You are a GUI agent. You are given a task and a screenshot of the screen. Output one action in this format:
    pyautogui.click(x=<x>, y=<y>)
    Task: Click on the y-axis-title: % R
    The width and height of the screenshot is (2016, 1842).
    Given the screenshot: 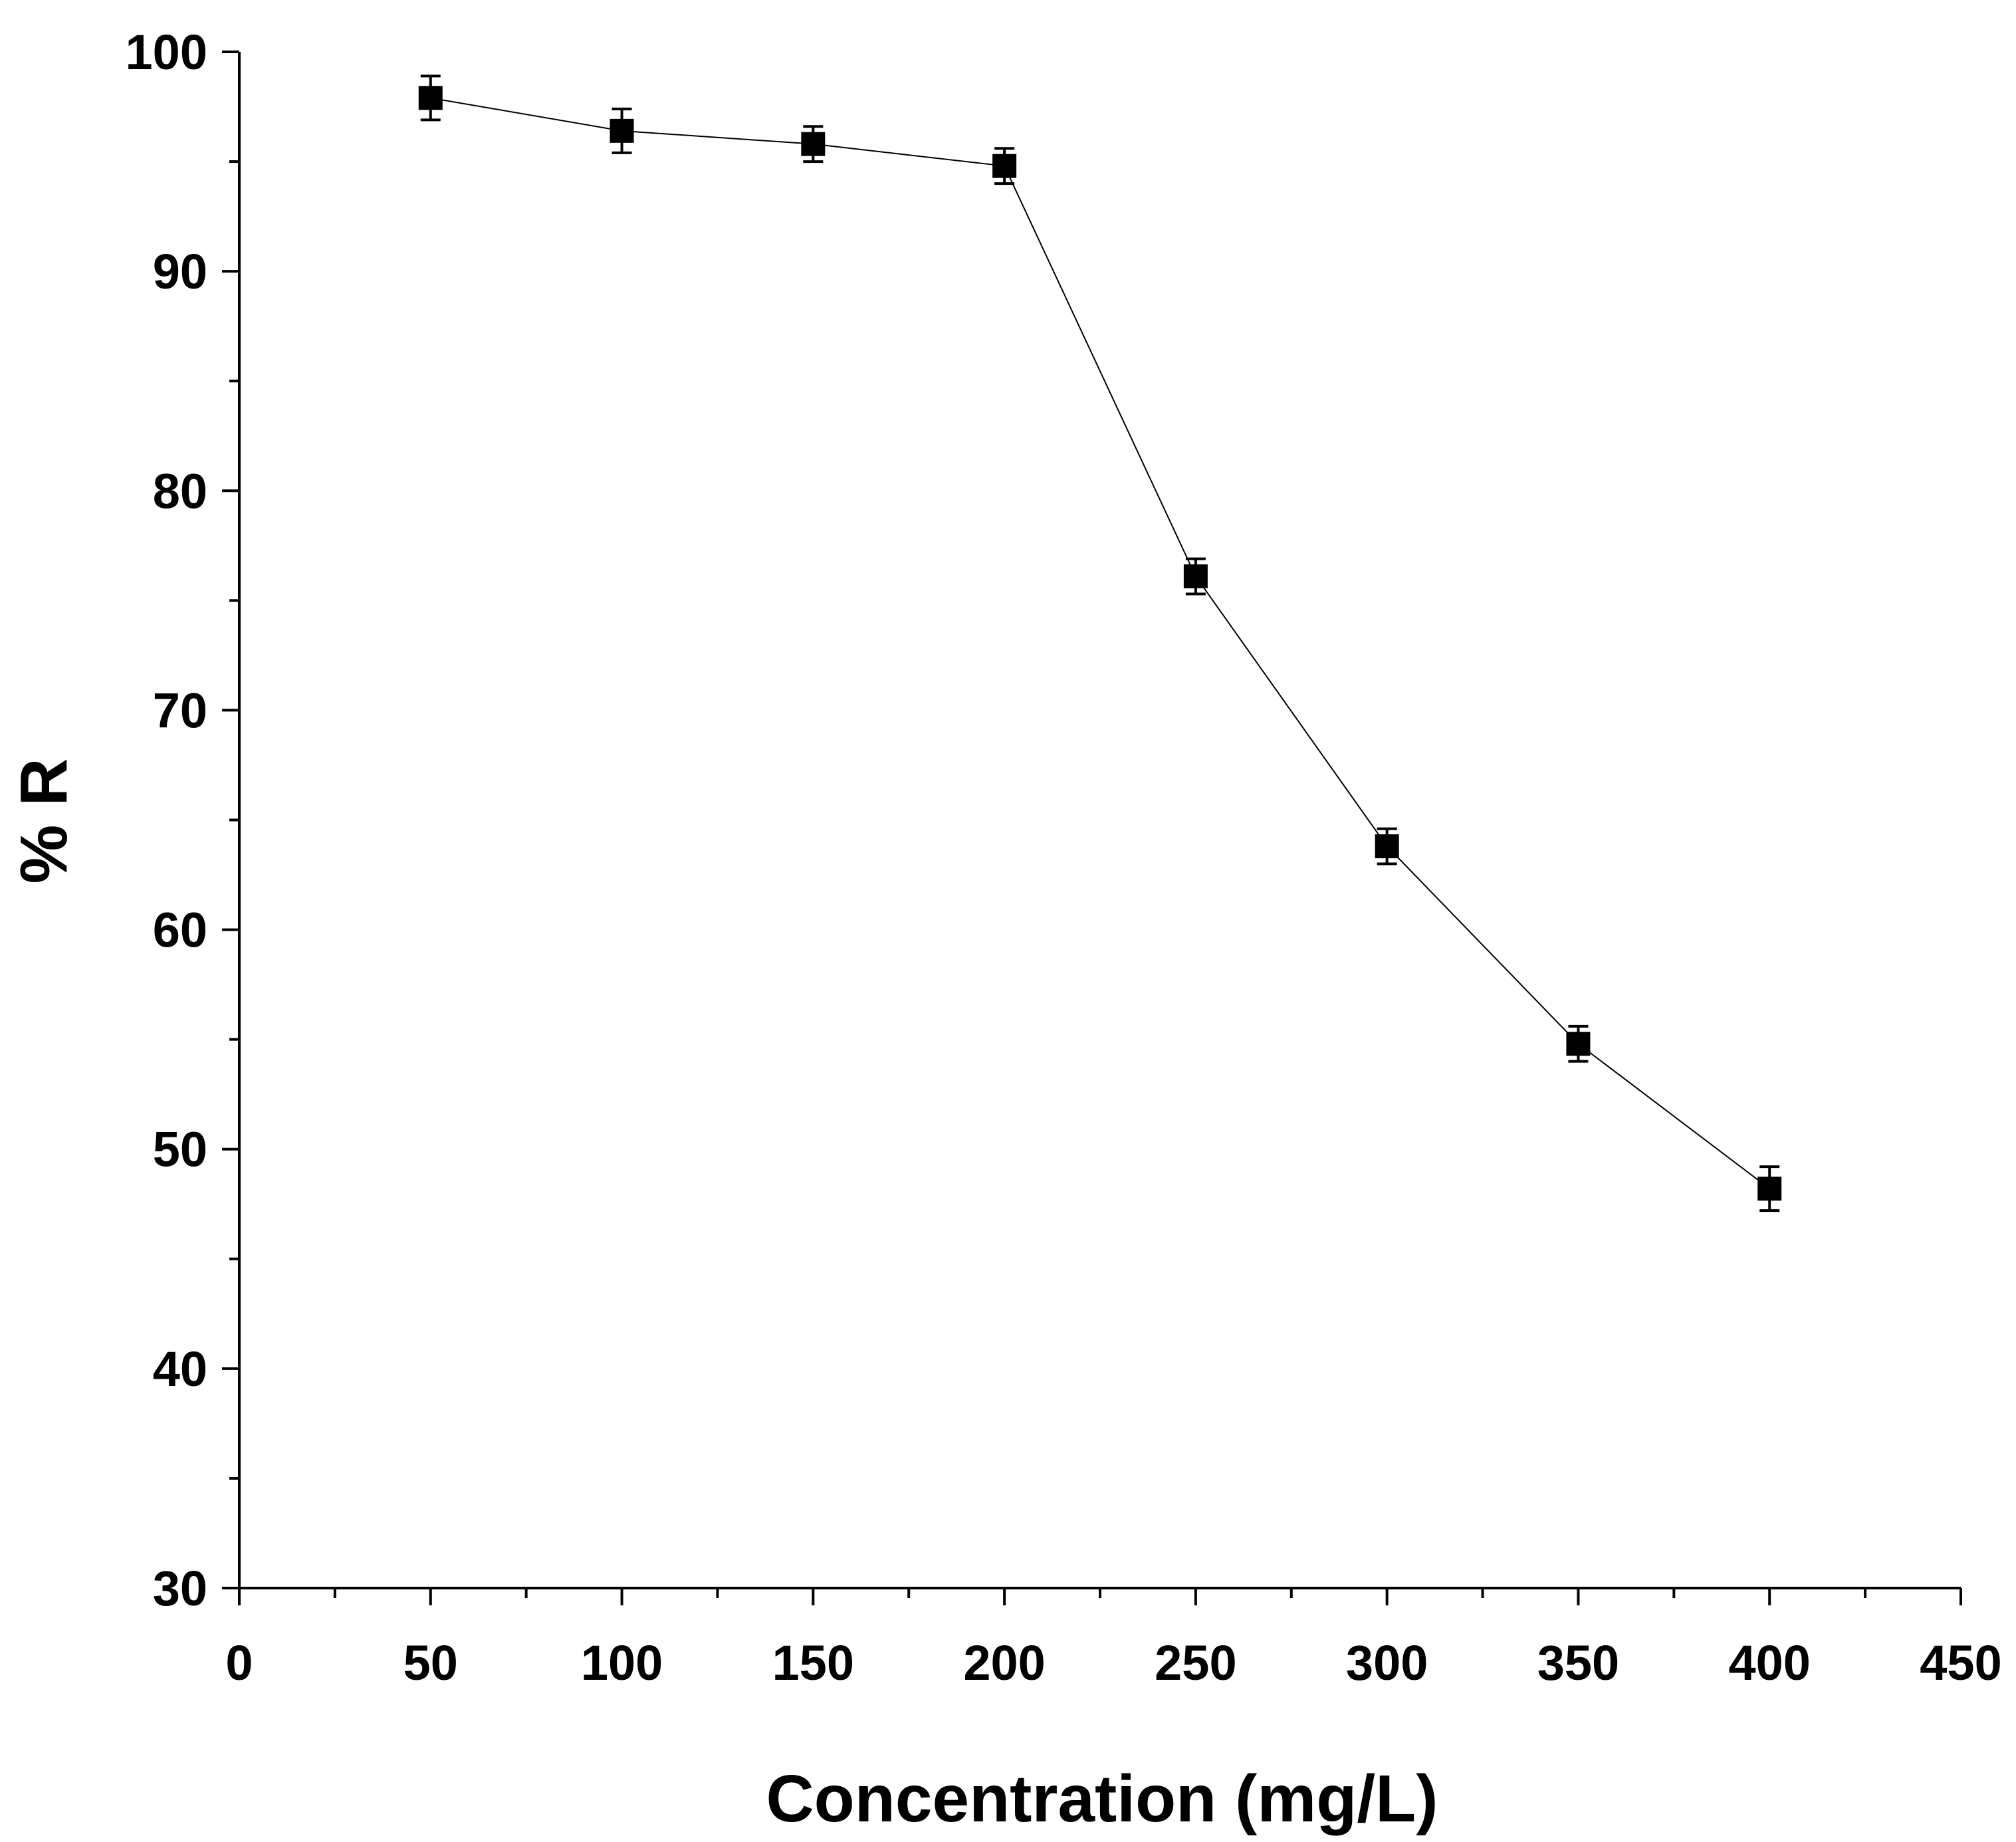 What is the action you would take?
    pyautogui.click(x=44, y=821)
    